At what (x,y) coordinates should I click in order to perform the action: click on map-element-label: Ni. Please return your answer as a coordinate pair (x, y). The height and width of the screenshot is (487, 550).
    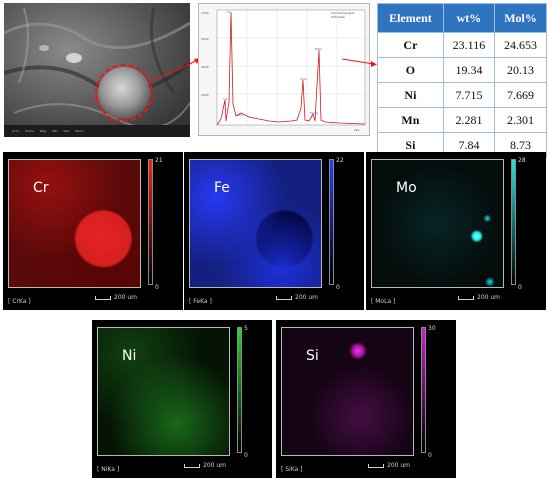
    Looking at the image, I should click on (129, 356).